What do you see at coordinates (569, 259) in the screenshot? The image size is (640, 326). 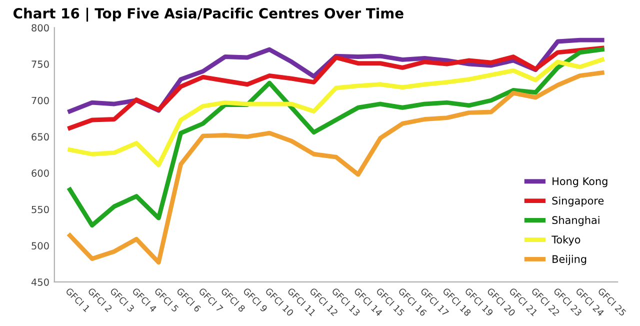 I see `legend-label: Beijing` at bounding box center [569, 259].